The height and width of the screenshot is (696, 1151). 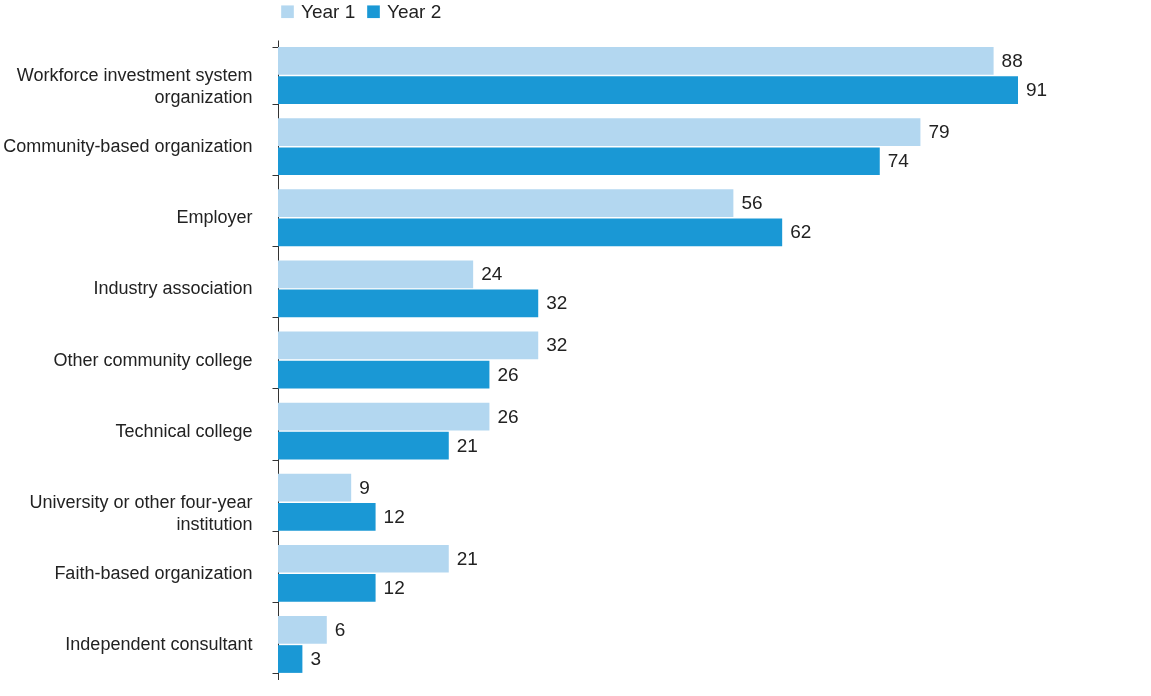 What do you see at coordinates (173, 288) in the screenshot?
I see `y-tick-label: Industry association` at bounding box center [173, 288].